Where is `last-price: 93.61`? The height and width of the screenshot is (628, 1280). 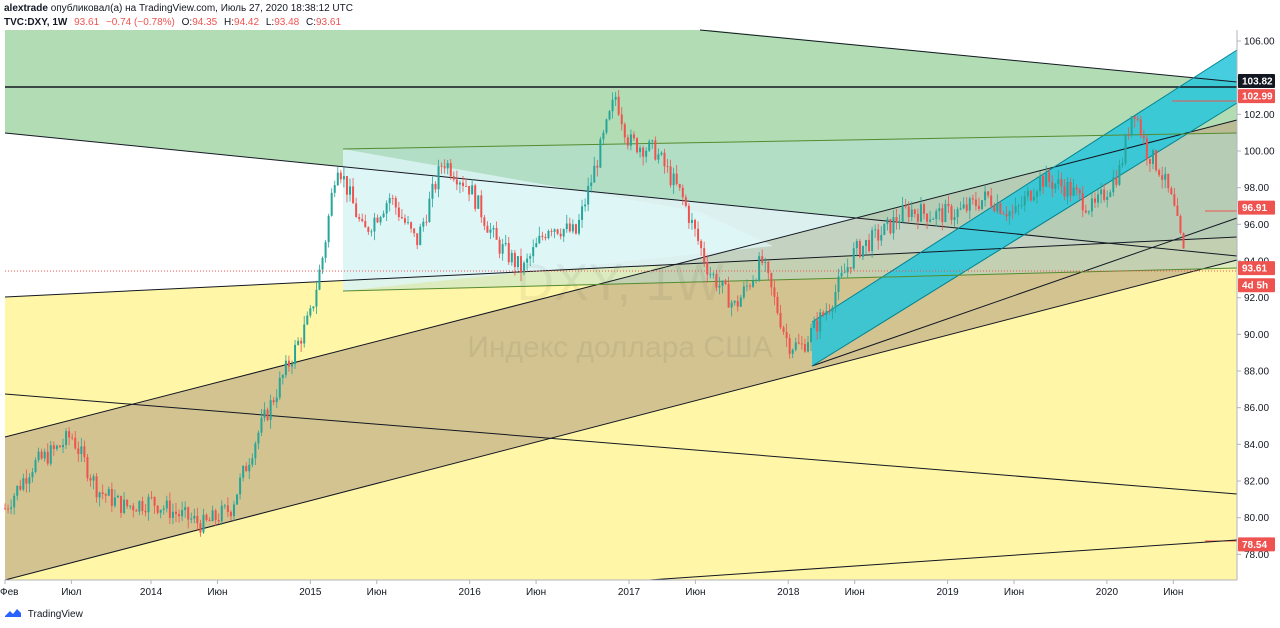 last-price: 93.61 is located at coordinates (87, 22).